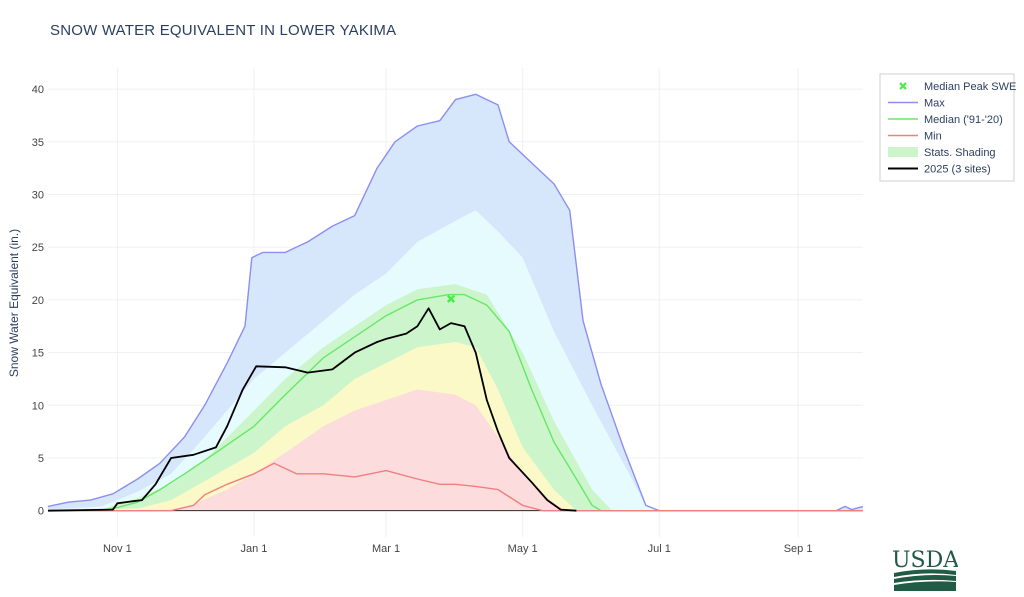 The height and width of the screenshot is (597, 1024). I want to click on legend-item-2: Median ('91-'20), so click(945, 120).